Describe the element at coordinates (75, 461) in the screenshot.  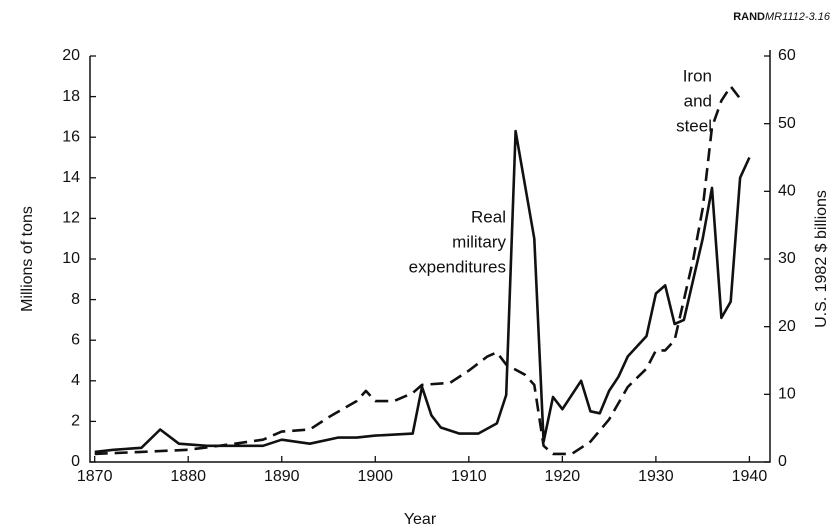
I see `y-tick-label: 0` at that location.